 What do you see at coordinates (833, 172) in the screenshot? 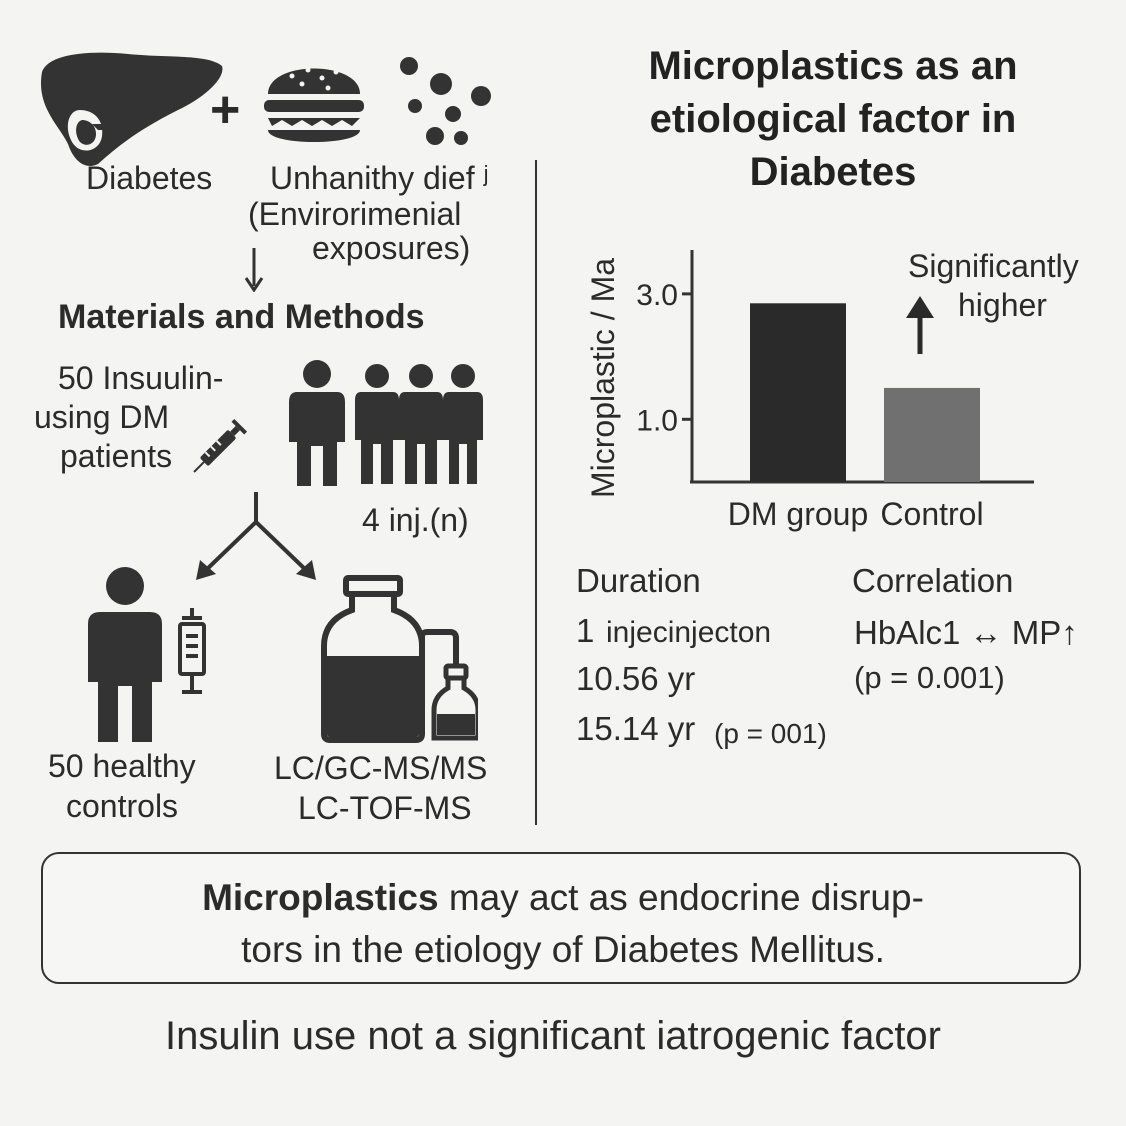
I see `title-line3: Diabetes` at bounding box center [833, 172].